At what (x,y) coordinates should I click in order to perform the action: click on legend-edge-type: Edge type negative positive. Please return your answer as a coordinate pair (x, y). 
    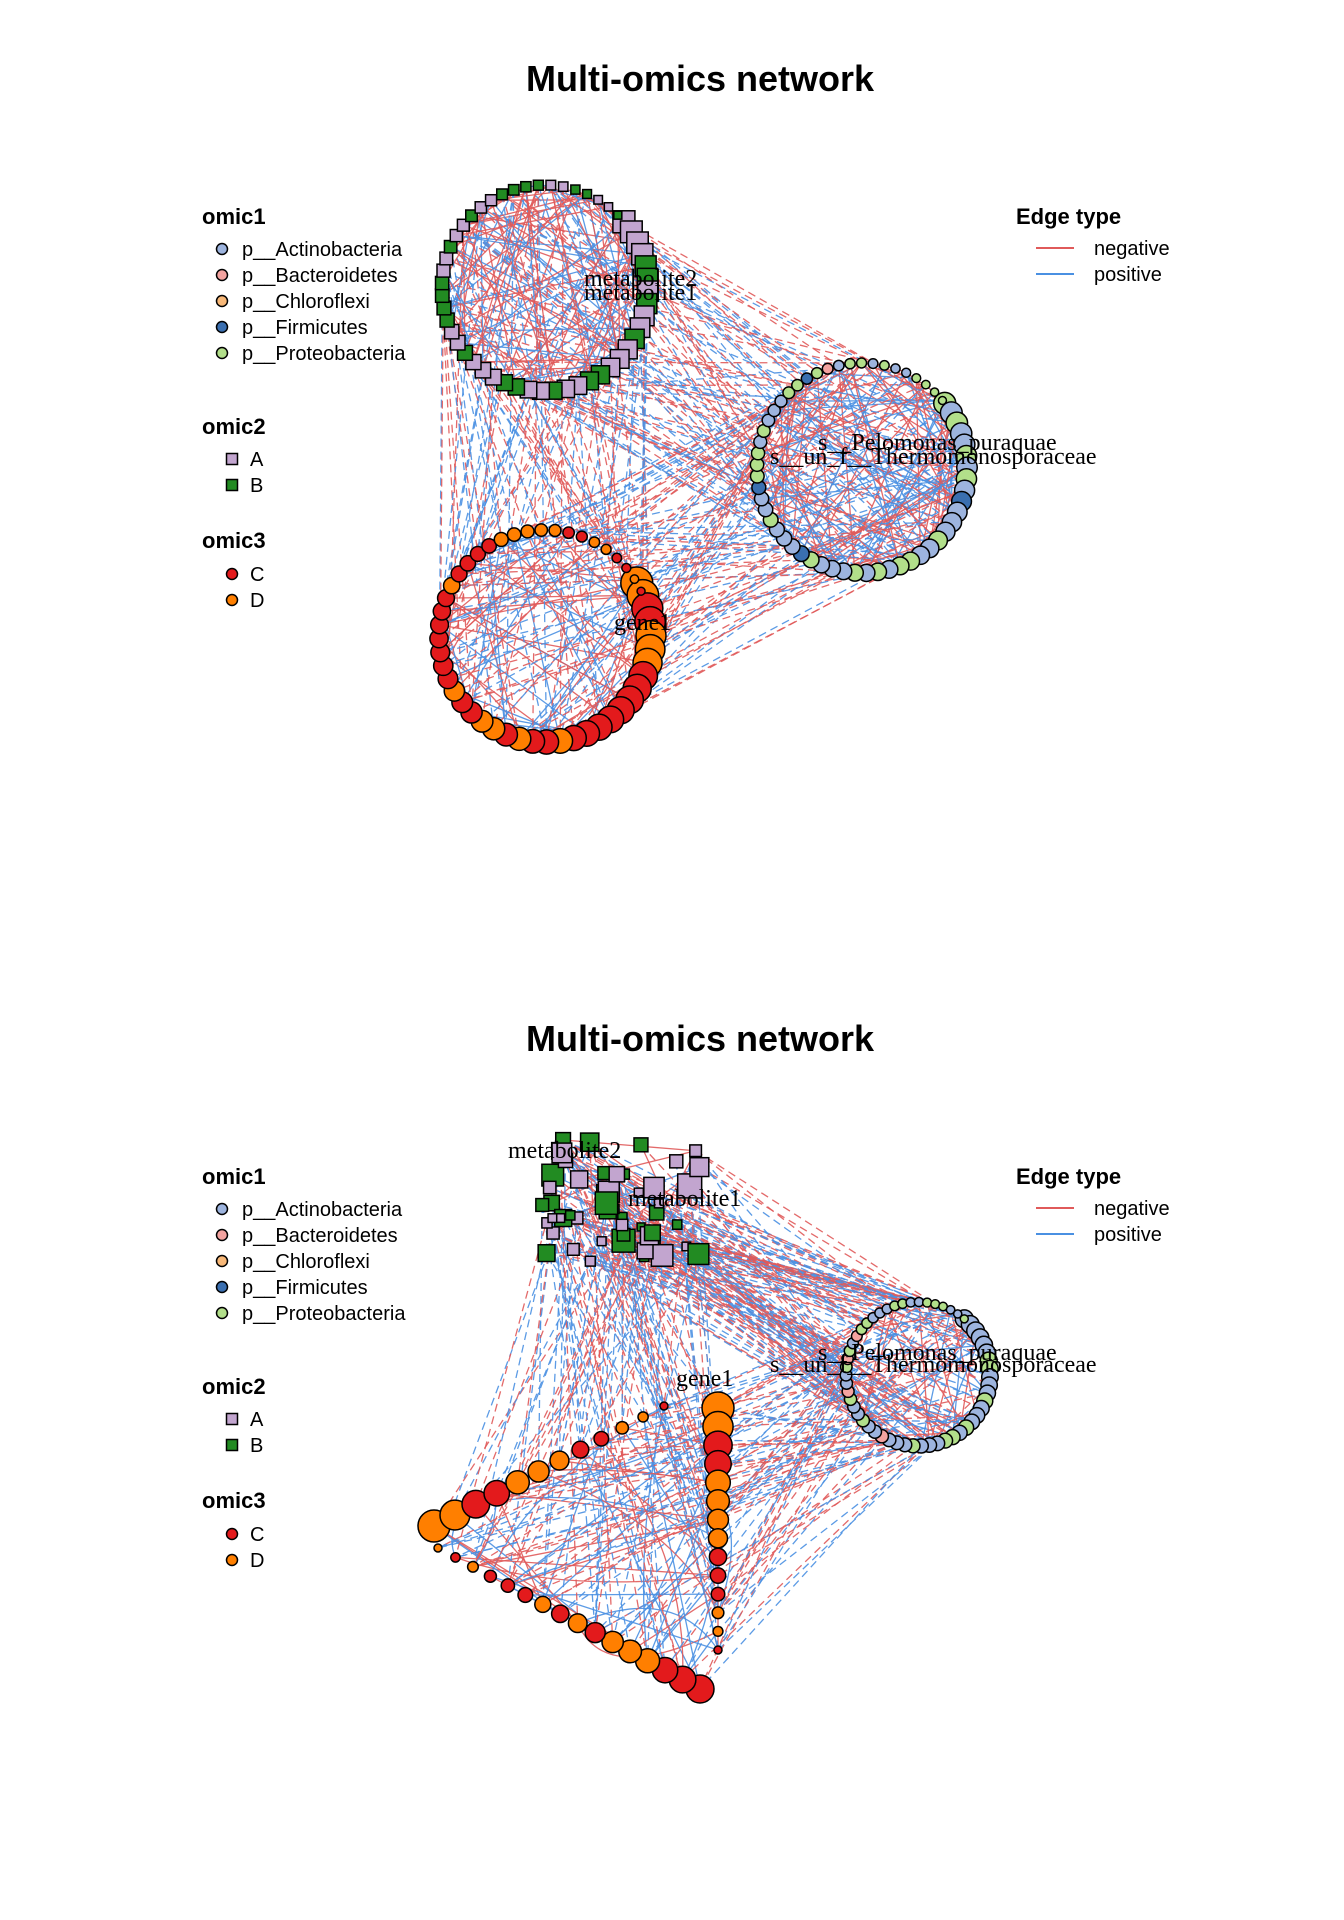
    Looking at the image, I should click on (1093, 245).